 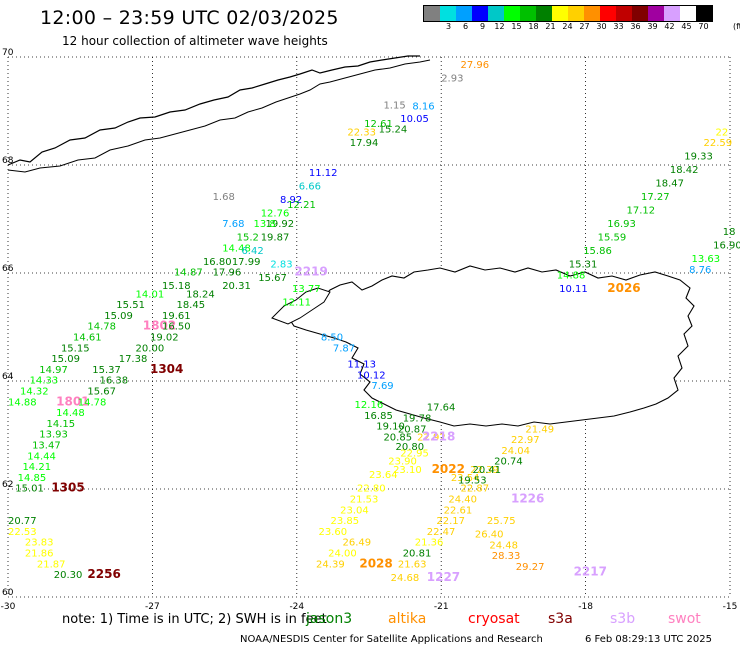 What do you see at coordinates (227, 273) in the screenshot?
I see `wave-height-label: 17.96` at bounding box center [227, 273].